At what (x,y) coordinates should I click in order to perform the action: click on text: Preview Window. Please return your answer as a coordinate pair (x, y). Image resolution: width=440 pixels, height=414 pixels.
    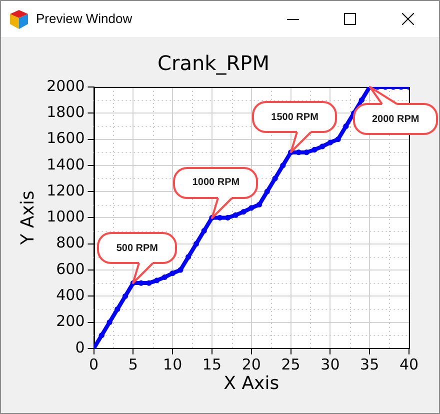
    Looking at the image, I should click on (84, 18).